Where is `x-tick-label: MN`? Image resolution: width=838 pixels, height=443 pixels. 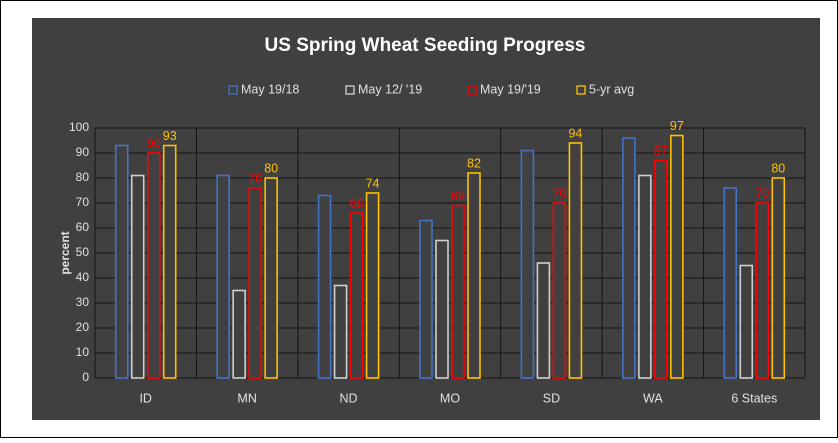 x-tick-label: MN is located at coordinates (246, 398).